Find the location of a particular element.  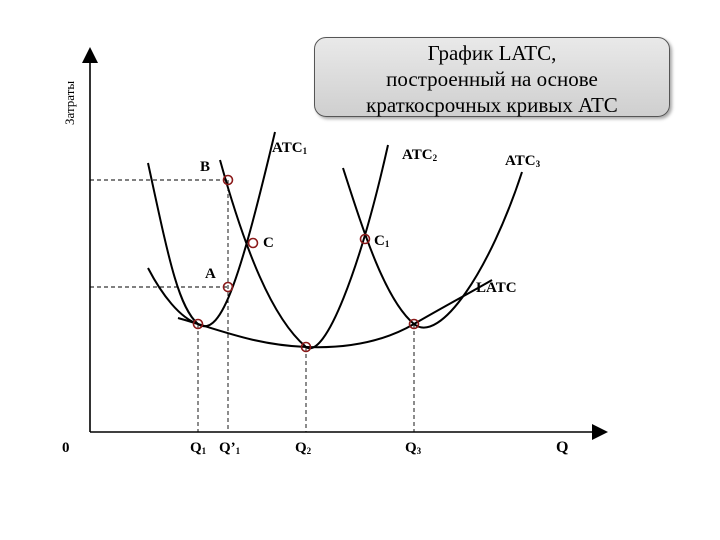

caption-line-2: построенный на основе is located at coordinates (492, 79).